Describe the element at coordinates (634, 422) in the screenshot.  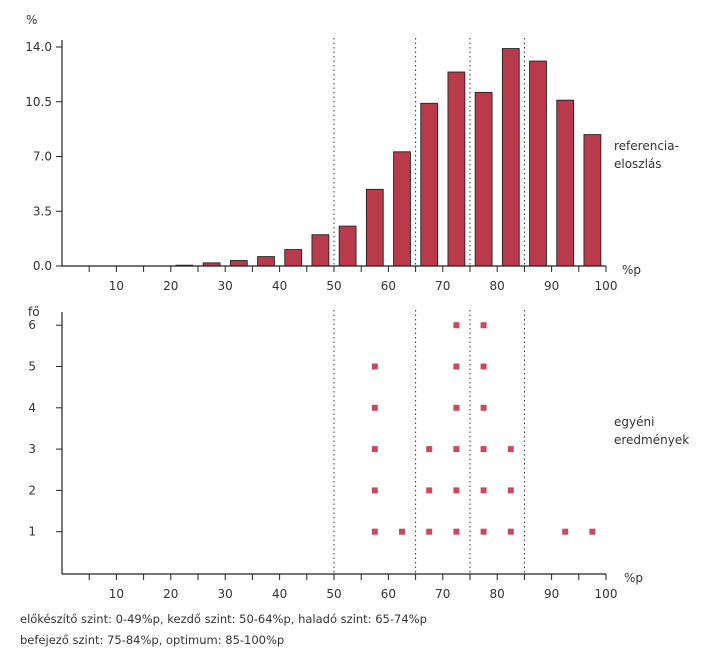
I see `side-label-line-1: egyéni` at that location.